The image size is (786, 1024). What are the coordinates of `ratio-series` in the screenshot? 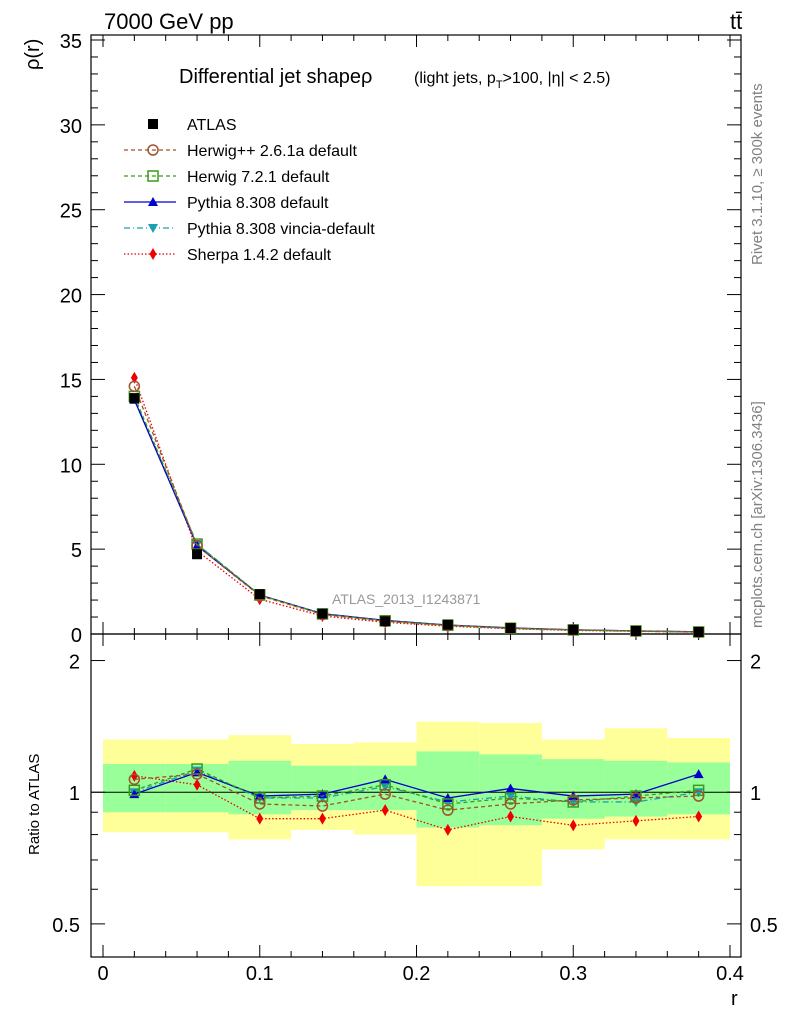 It's located at (416, 799).